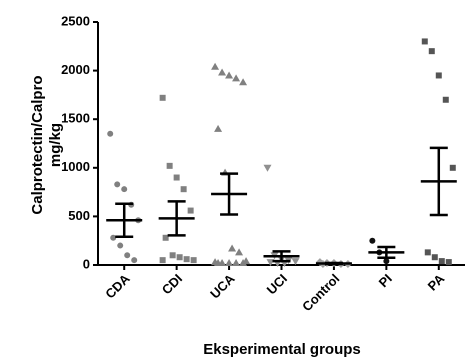 The width and height of the screenshot is (475, 363). Describe the element at coordinates (320, 292) in the screenshot. I see `x-tick-label: Control` at that location.